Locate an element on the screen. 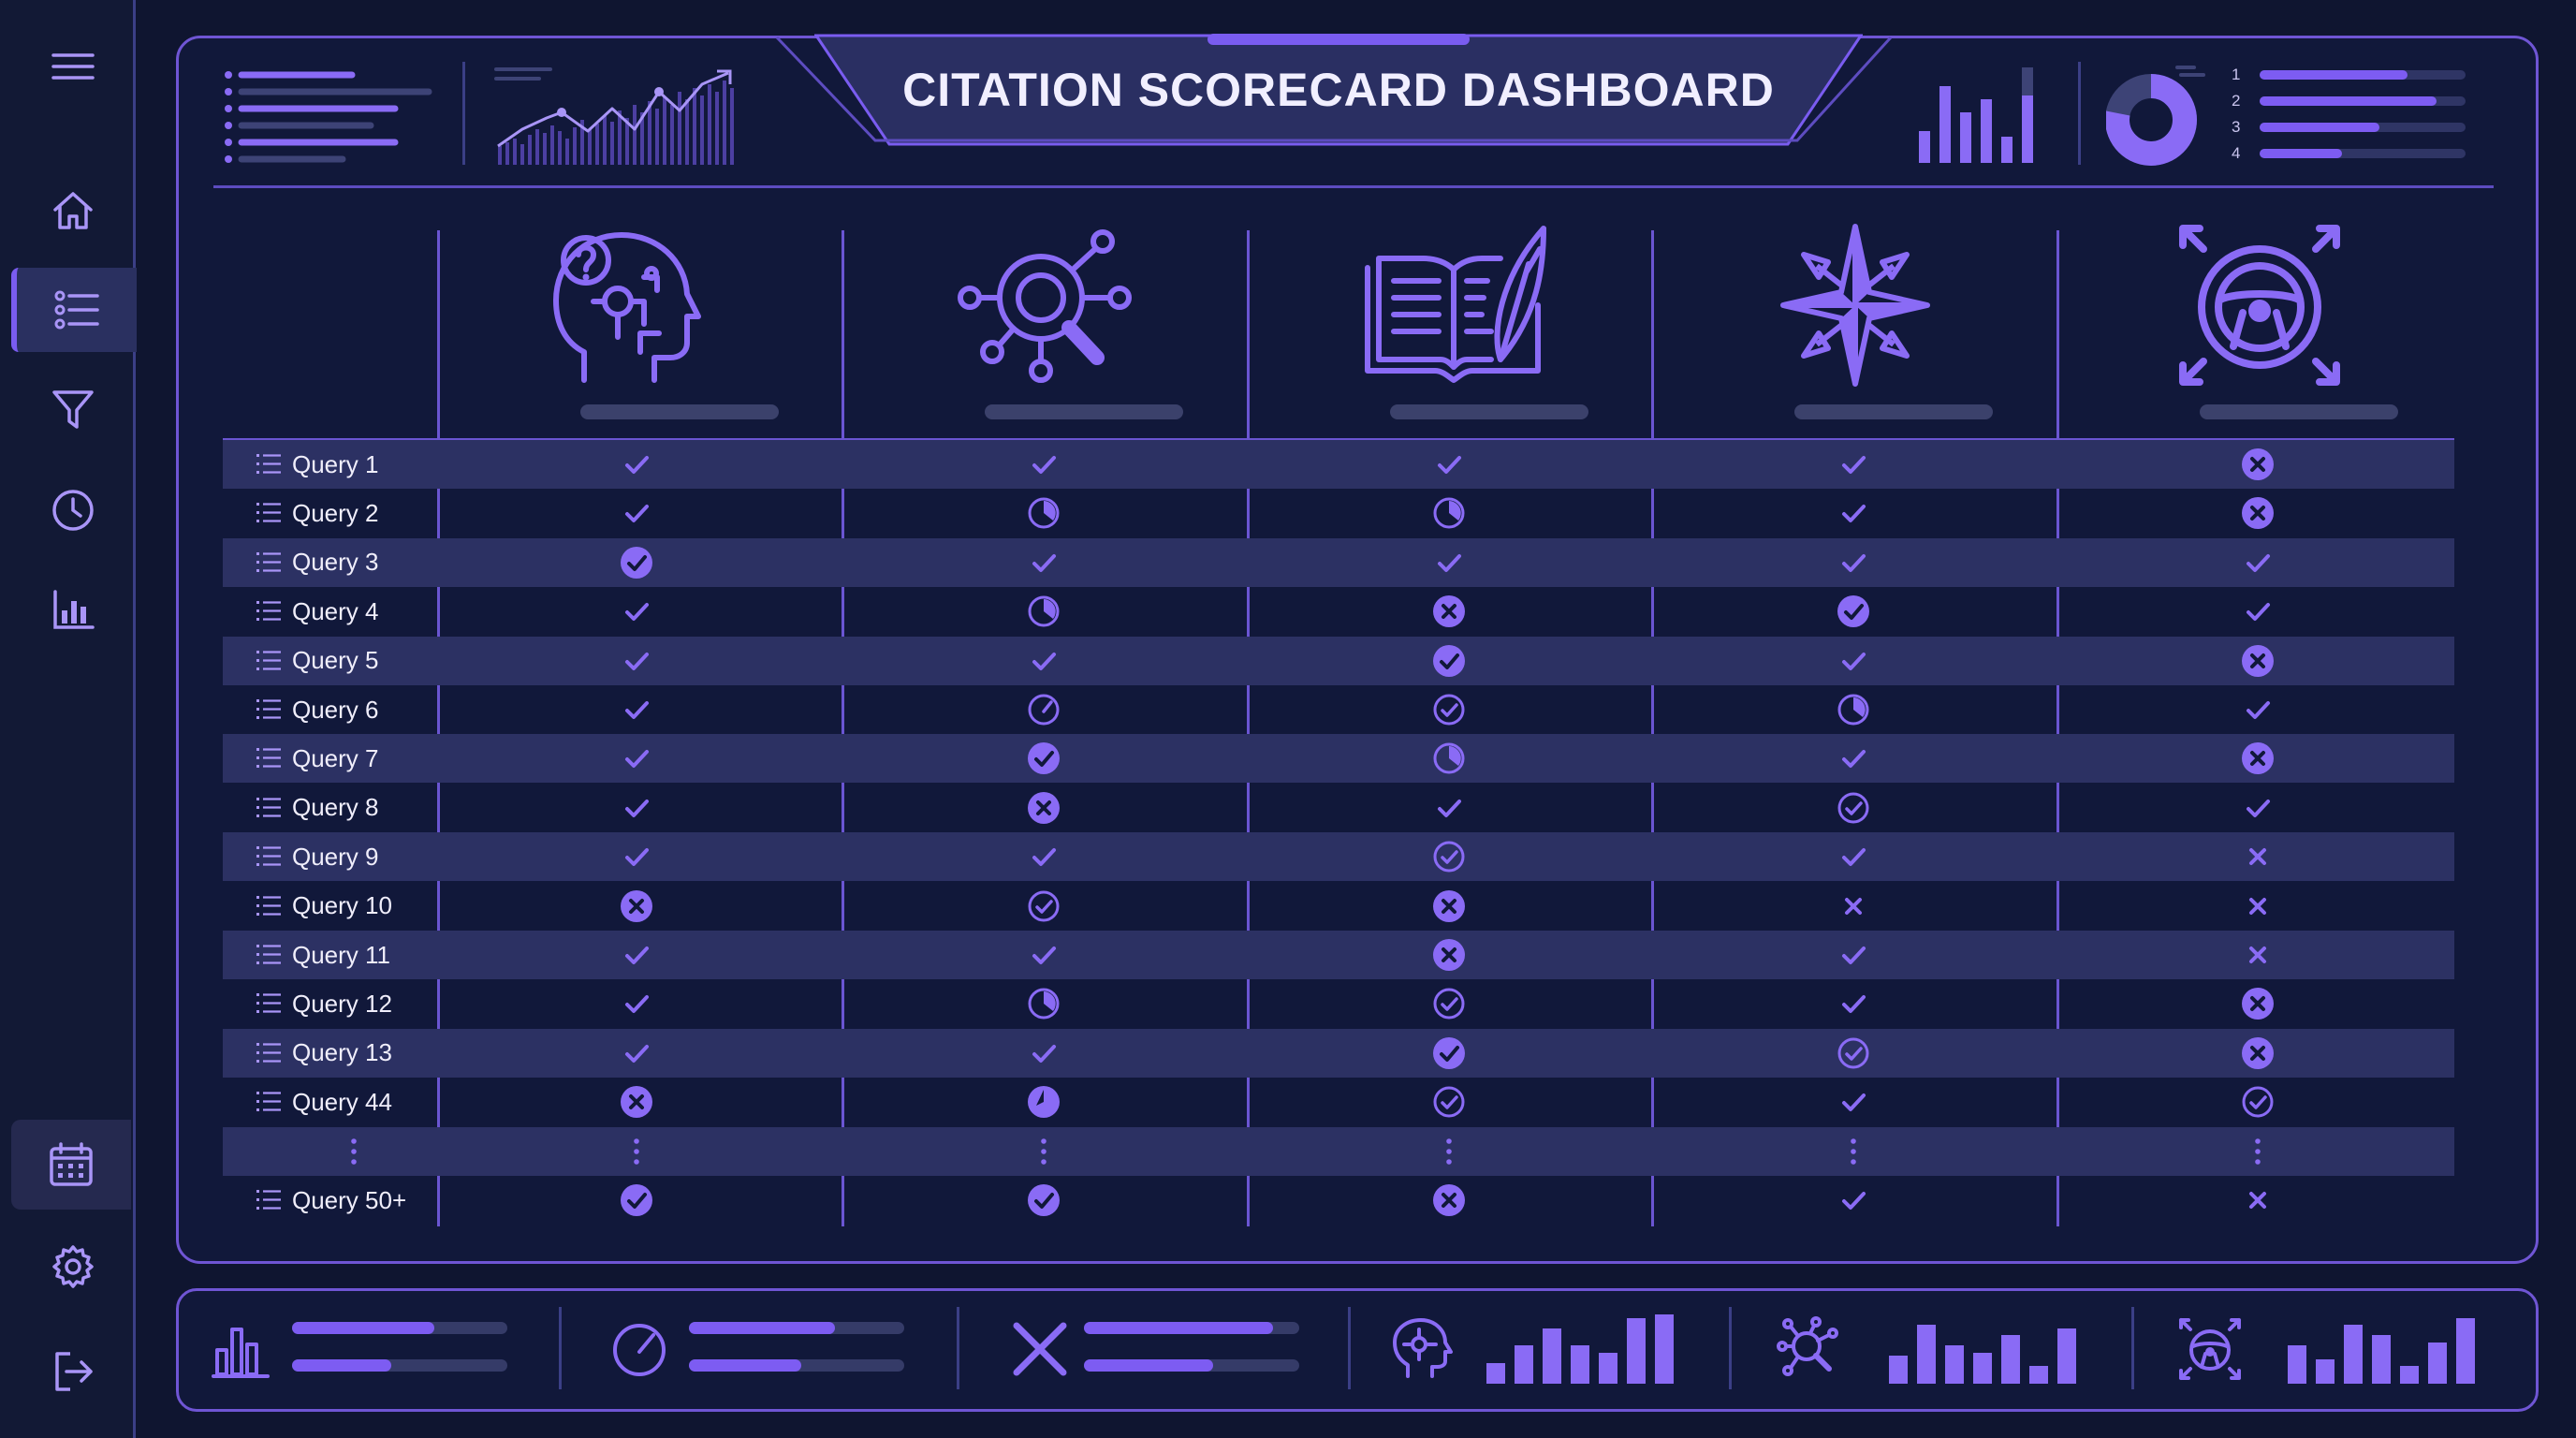 The width and height of the screenshot is (2576, 1438). table-row: Query 50+ is located at coordinates (1338, 1200).